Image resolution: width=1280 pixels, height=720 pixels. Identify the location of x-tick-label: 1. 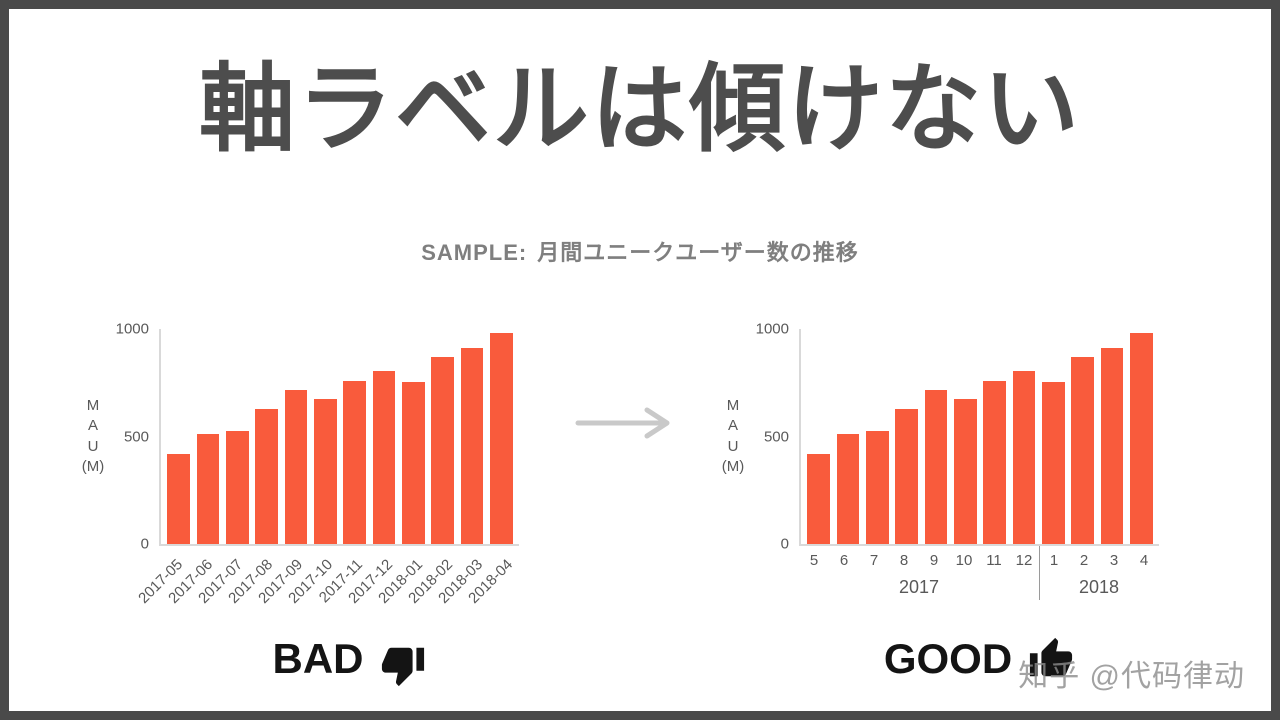
(1054, 560).